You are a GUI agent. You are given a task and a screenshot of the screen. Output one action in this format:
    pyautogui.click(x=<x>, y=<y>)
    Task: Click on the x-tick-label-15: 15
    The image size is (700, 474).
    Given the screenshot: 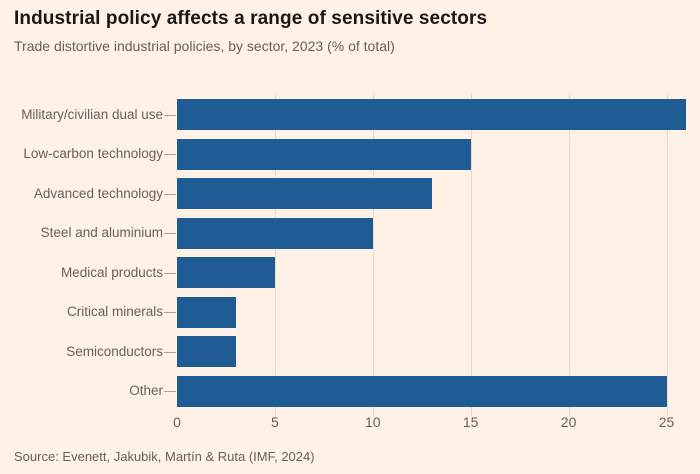 What is the action you would take?
    pyautogui.click(x=470, y=422)
    